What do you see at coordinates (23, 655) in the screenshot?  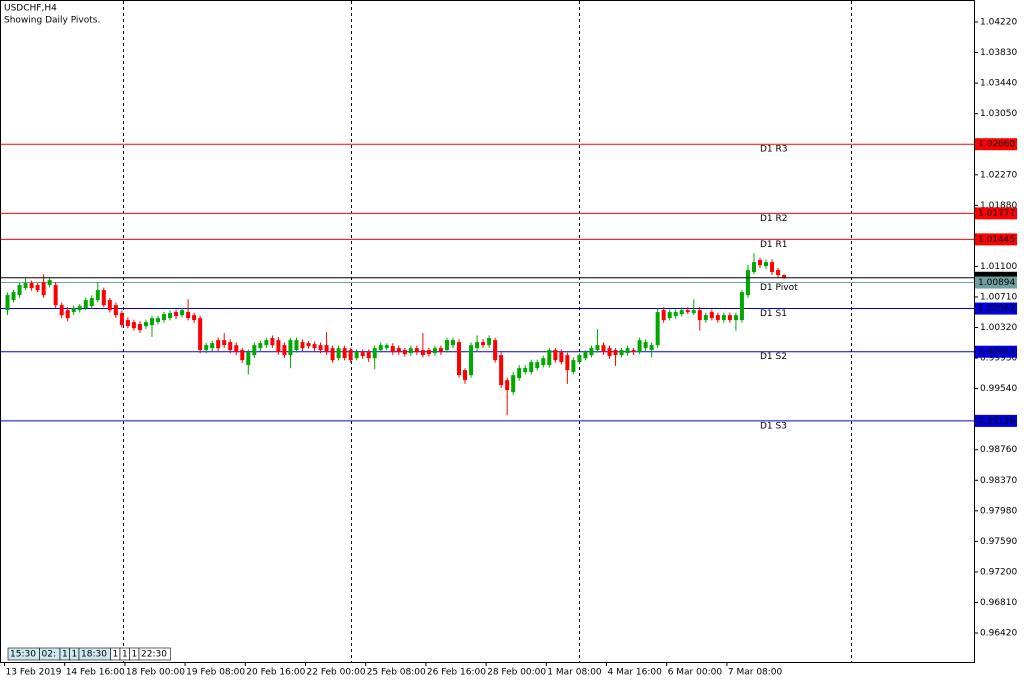 I see `timebar-label: 15:30` at bounding box center [23, 655].